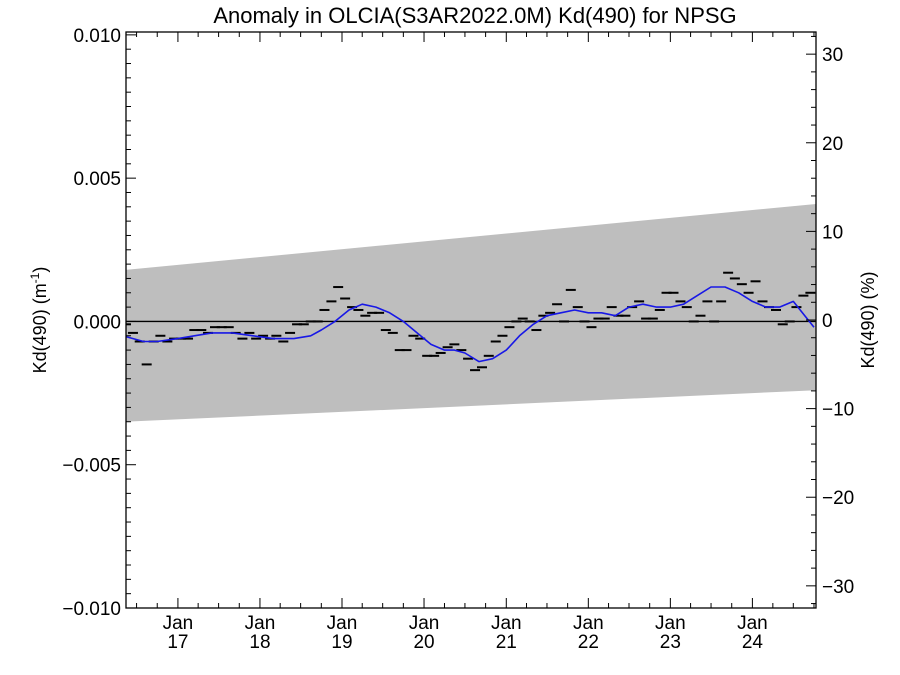 Image resolution: width=900 pixels, height=675 pixels. I want to click on right-tick-label: −20, so click(838, 498).